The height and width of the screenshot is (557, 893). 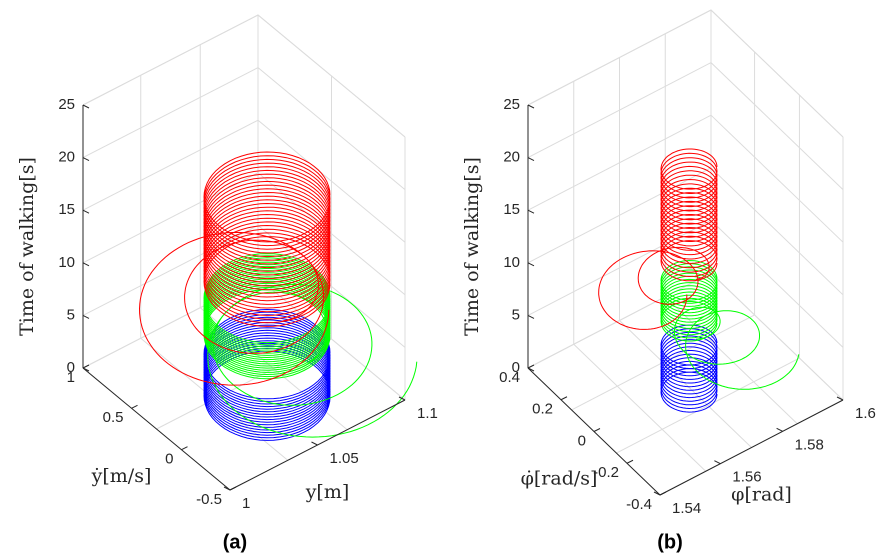 I want to click on series-green-limit-cycle, so click(x=267, y=316).